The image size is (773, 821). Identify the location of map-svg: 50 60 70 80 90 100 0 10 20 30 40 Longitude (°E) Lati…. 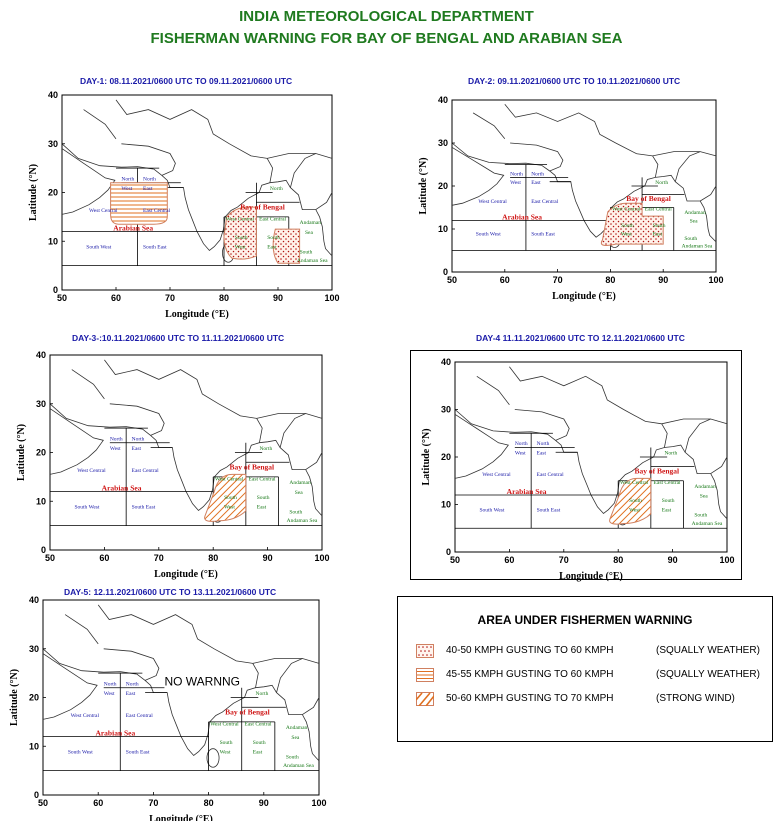
(168, 708).